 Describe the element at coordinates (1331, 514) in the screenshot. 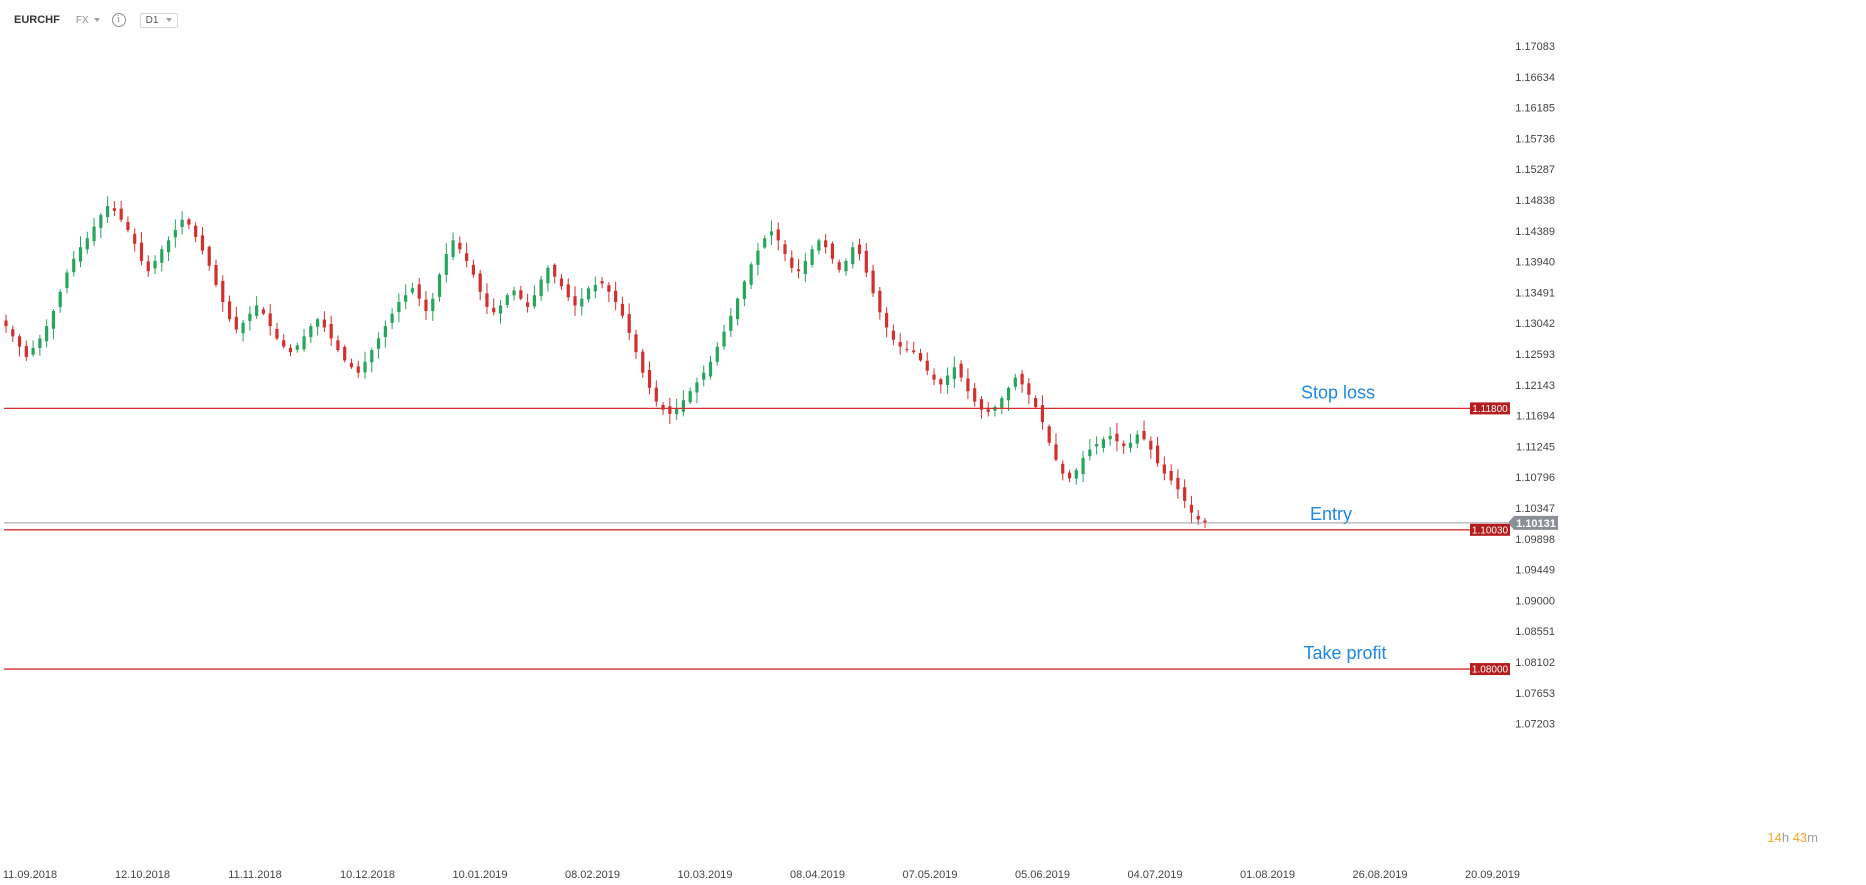

I see `entry-label: Entry` at that location.